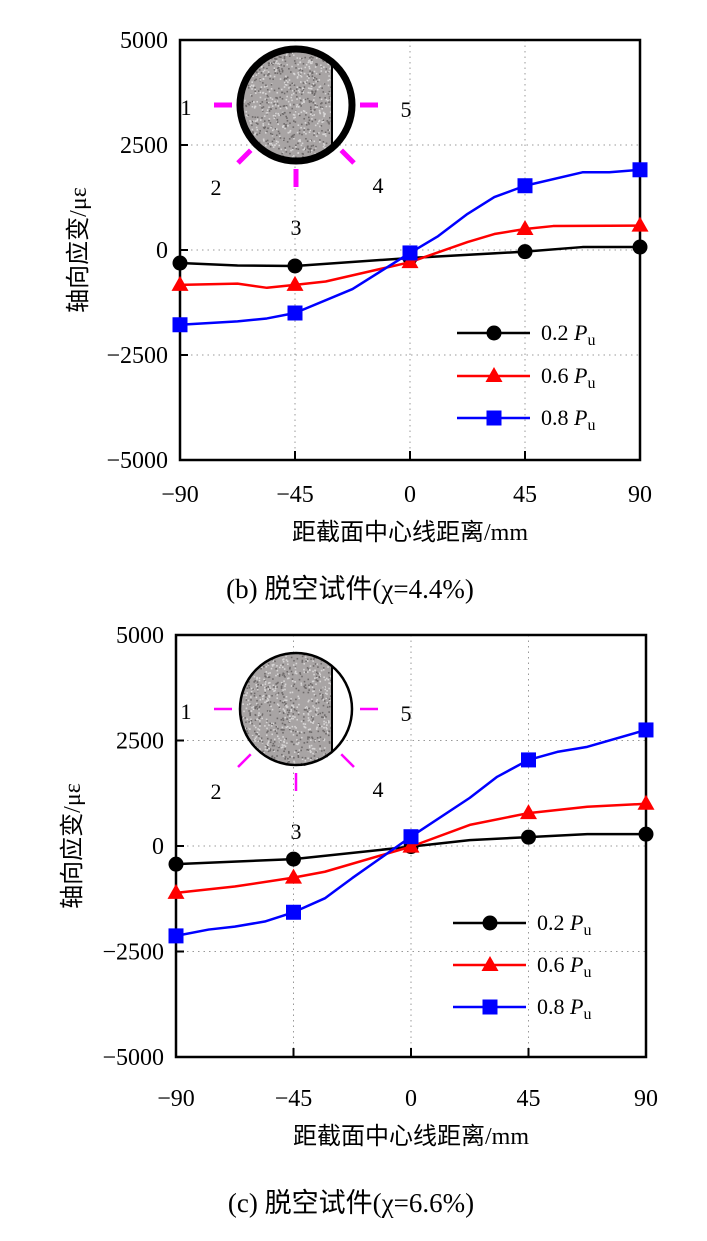  I want to click on legend-P: P, so click(576, 922).